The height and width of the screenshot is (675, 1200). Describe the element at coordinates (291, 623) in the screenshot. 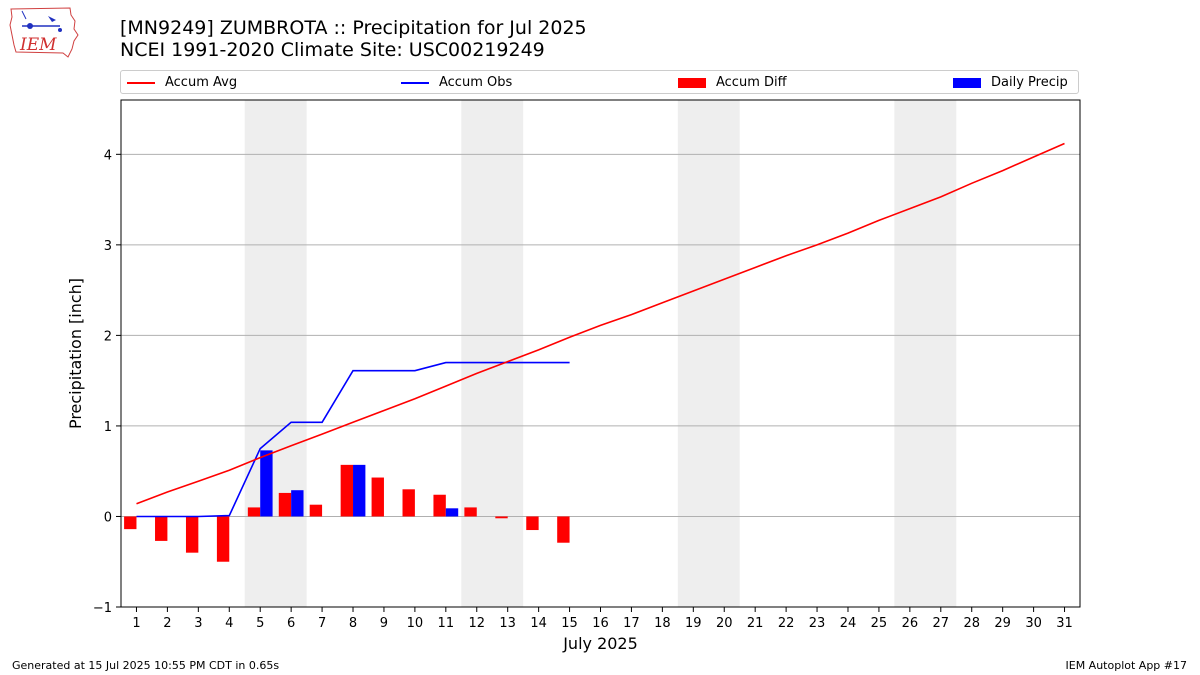

I see `x-tick-label: 6` at that location.